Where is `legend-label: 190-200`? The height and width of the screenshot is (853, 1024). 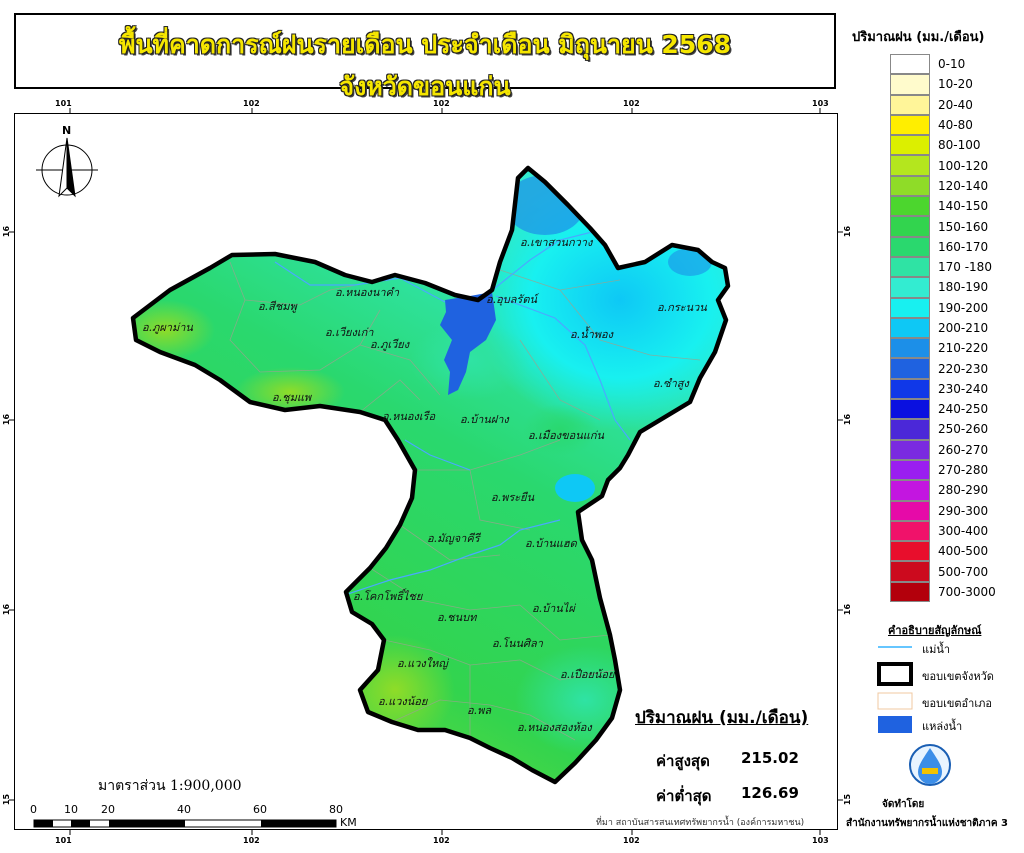
legend-label: 190-200 is located at coordinates (963, 307).